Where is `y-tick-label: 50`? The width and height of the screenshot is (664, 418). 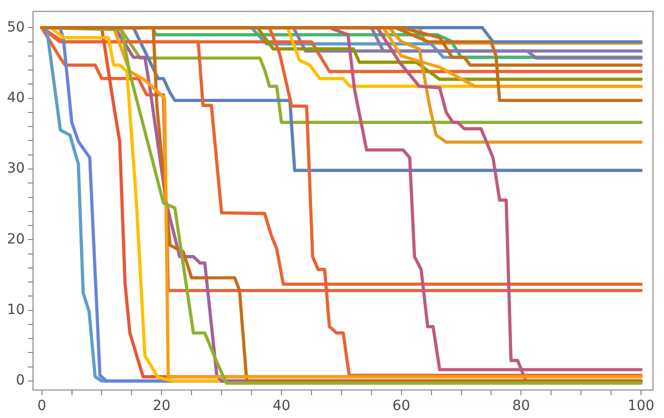
y-tick-label: 50 is located at coordinates (15, 27).